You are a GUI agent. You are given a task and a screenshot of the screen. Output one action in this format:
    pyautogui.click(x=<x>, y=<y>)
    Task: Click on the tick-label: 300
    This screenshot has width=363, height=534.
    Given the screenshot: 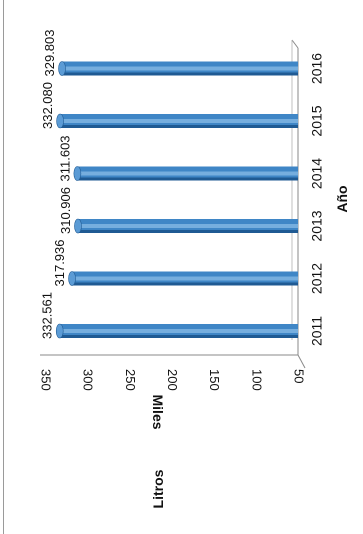 What is the action you would take?
    pyautogui.click(x=88, y=380)
    